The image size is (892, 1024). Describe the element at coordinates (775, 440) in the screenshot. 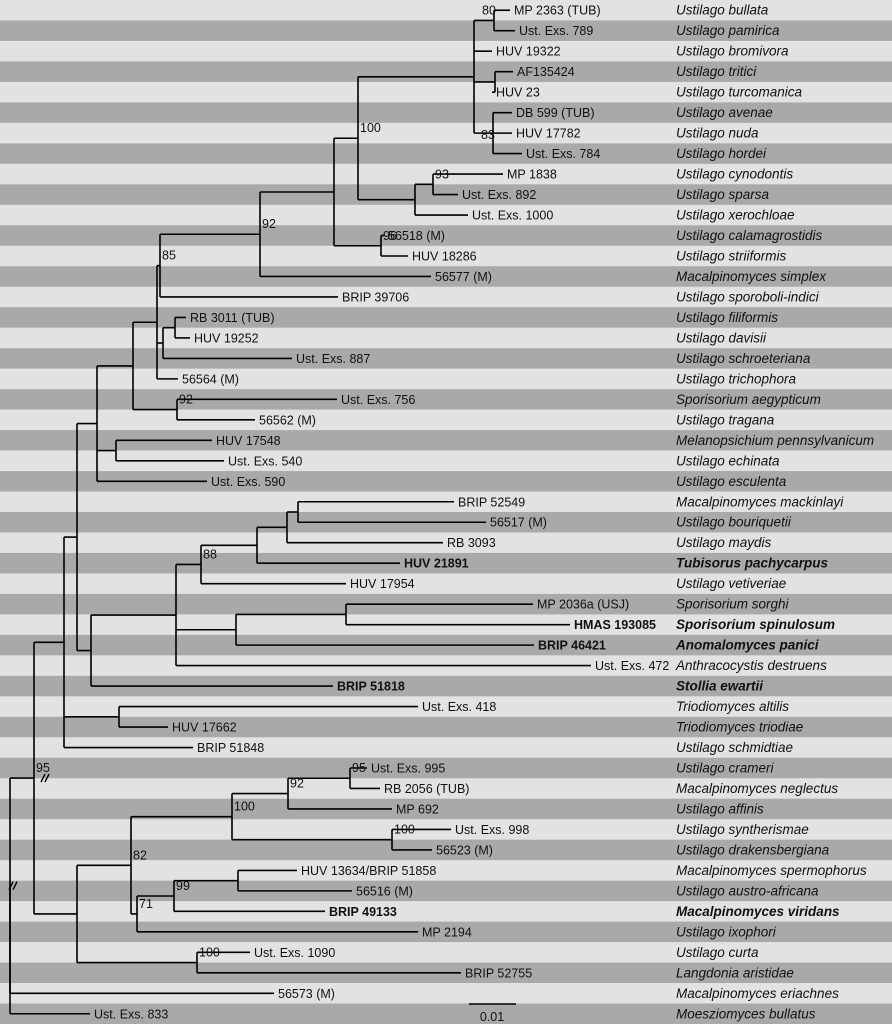

I see `species-label: Melanopsichium pennsylvanicum` at that location.